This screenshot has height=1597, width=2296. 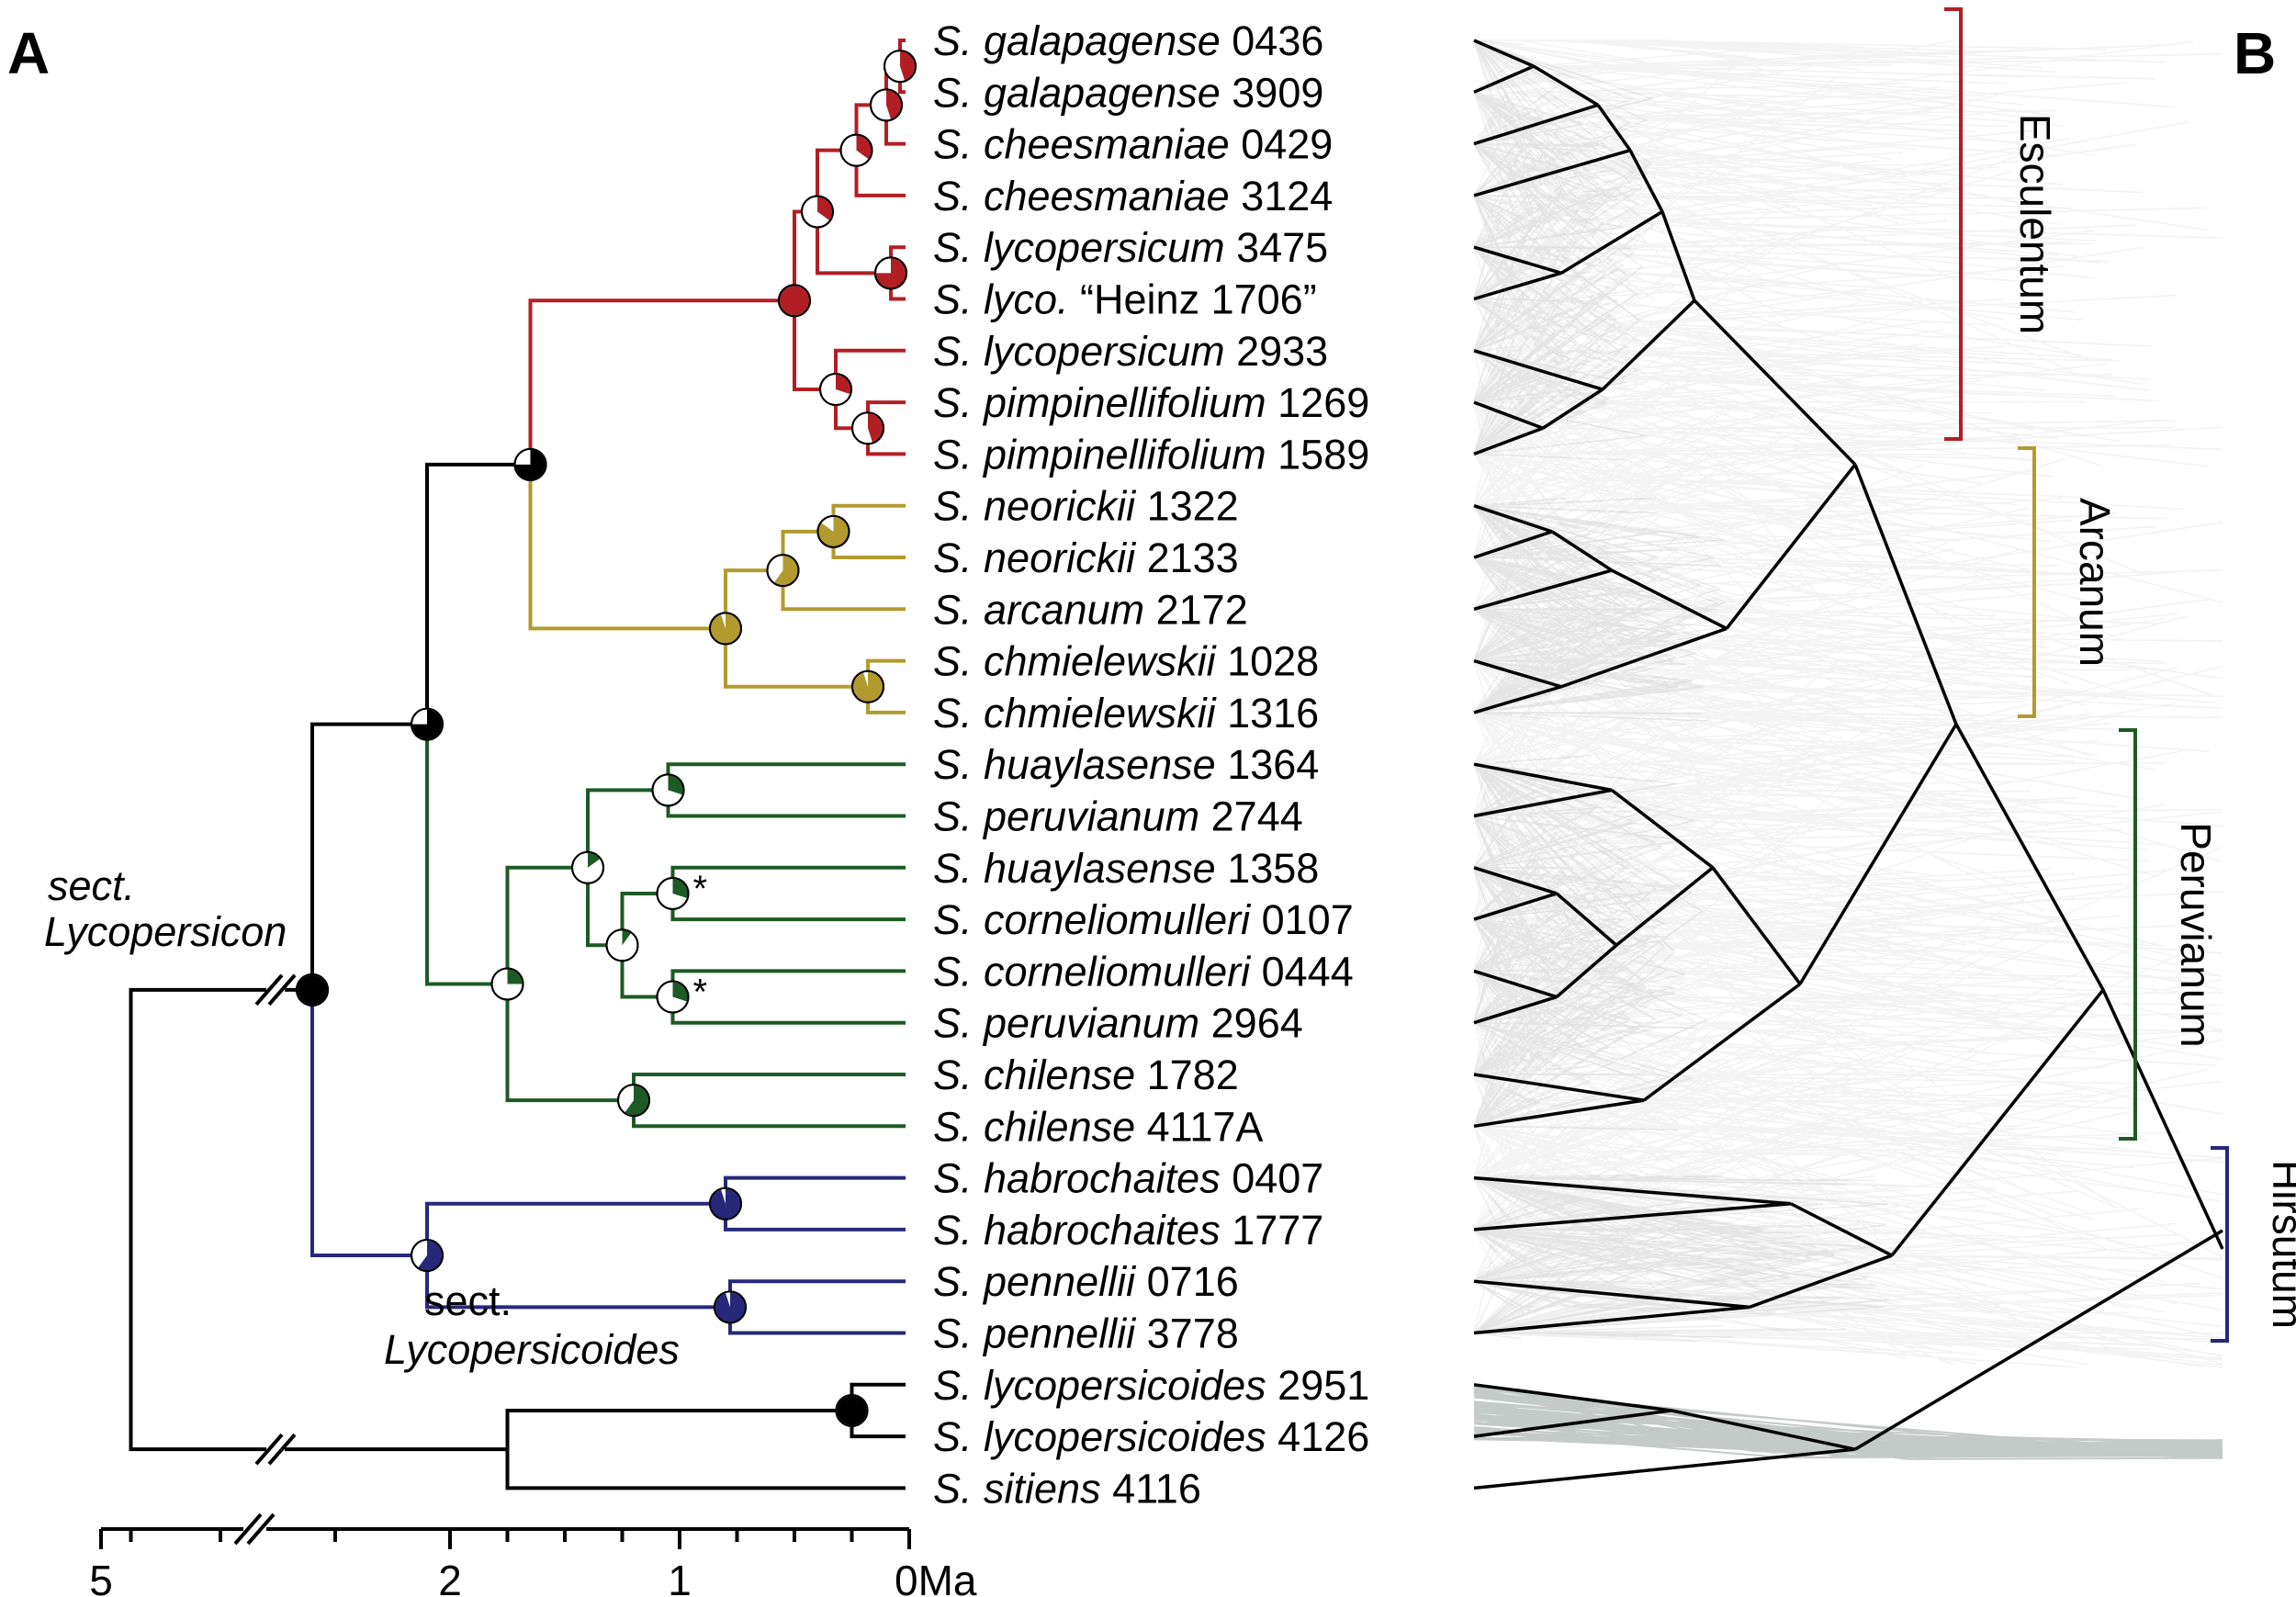 I want to click on taxon-label: S. lycopersicoides 2951, so click(x=1151, y=1385).